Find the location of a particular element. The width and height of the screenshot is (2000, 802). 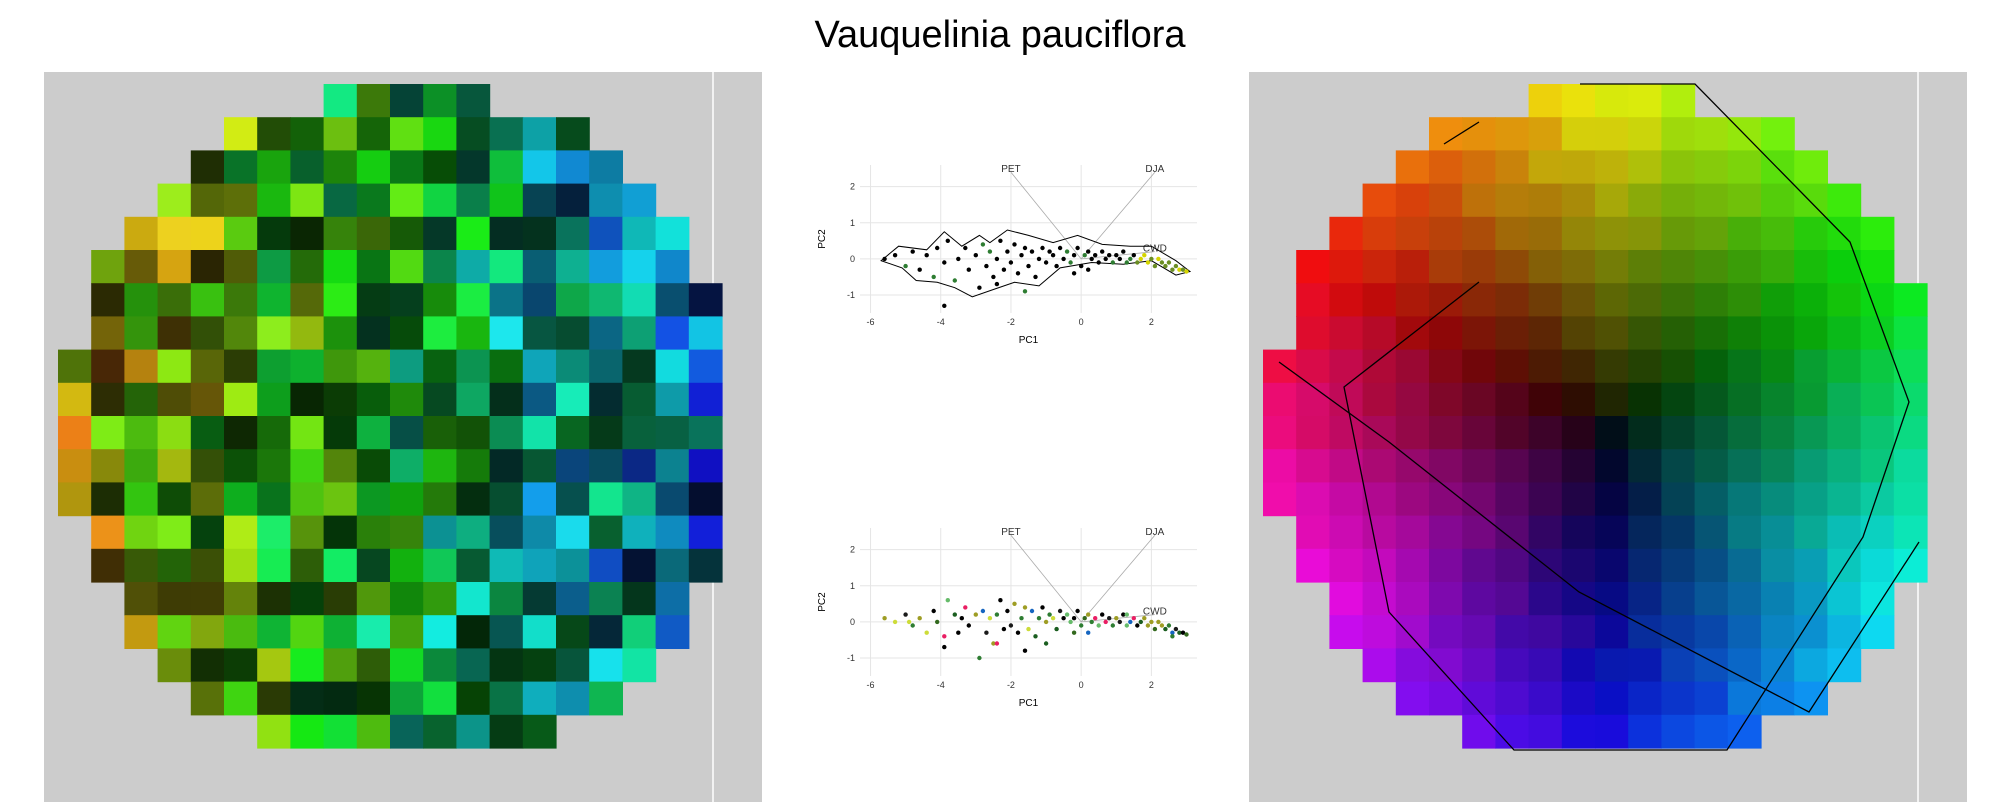

vector-label: PET is located at coordinates (1010, 169).